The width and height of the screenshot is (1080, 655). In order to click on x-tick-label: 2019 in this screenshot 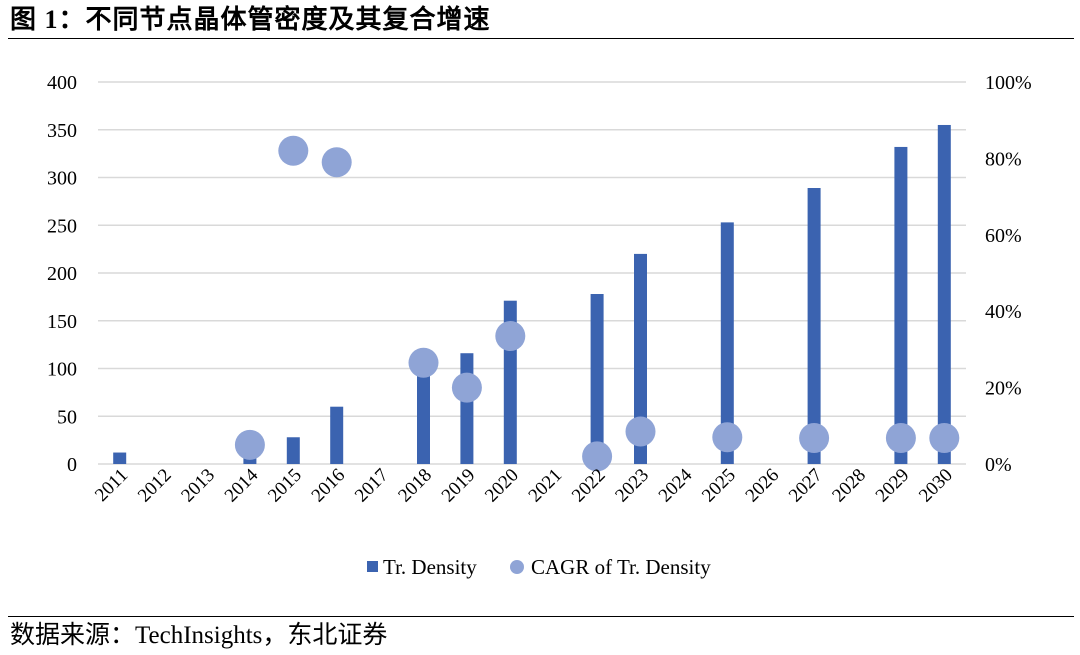, I will do `click(459, 486)`.